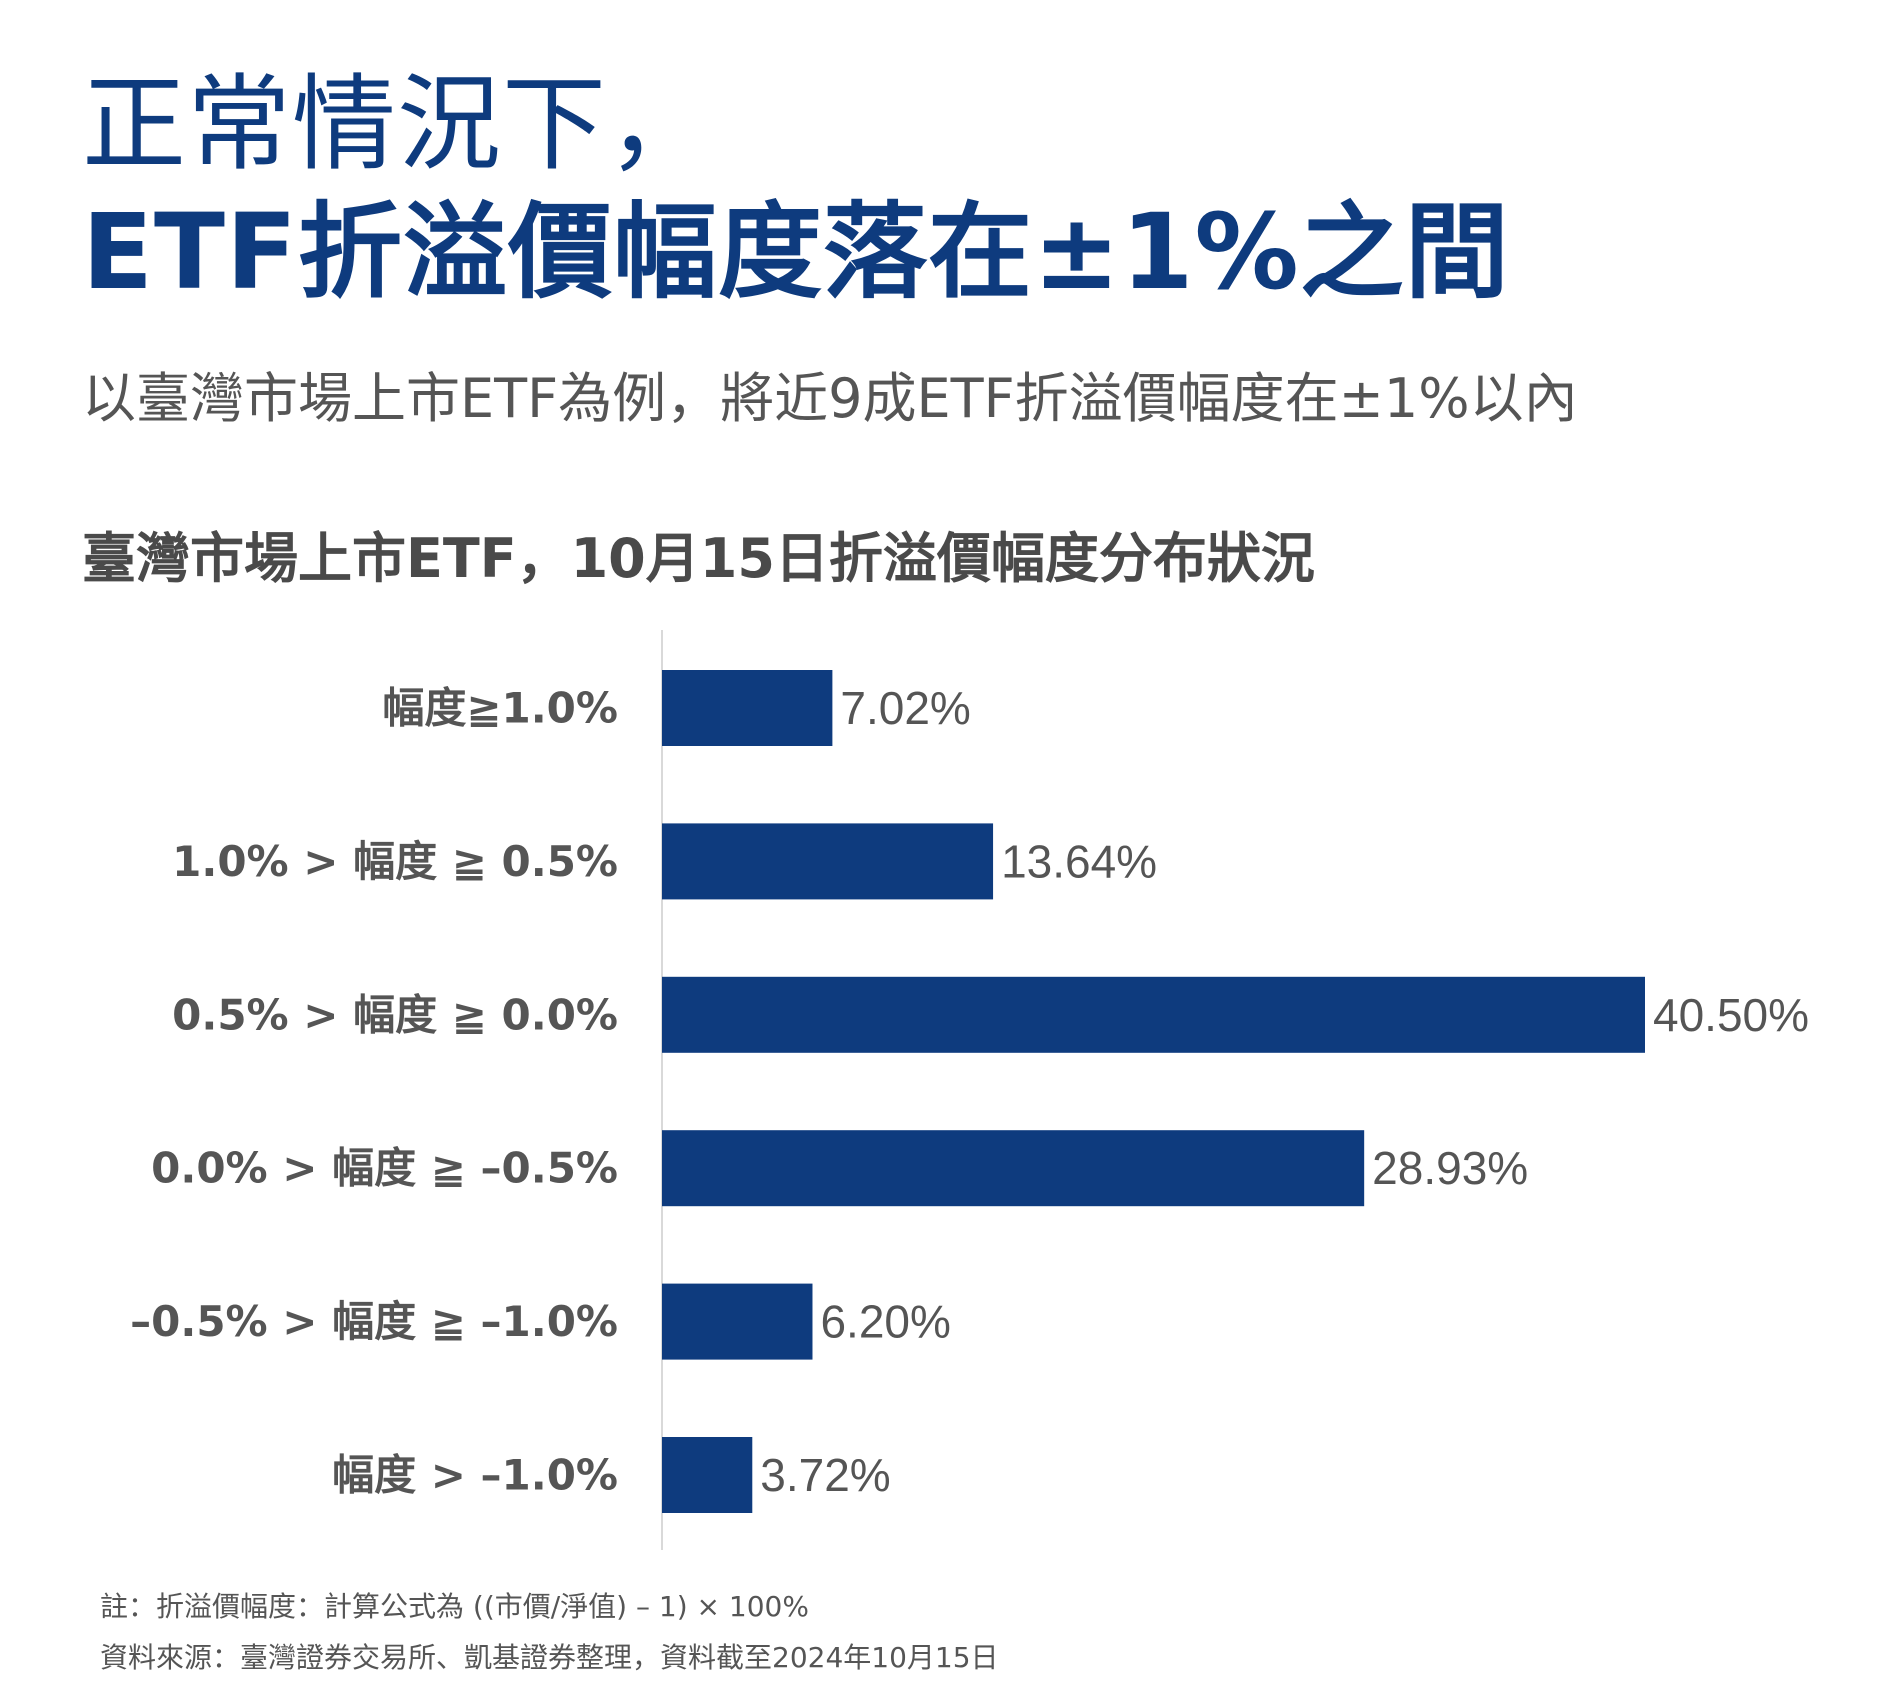  I want to click on category-label: –0.5% > 幅度 ≧ –1.0%, so click(374, 1321).